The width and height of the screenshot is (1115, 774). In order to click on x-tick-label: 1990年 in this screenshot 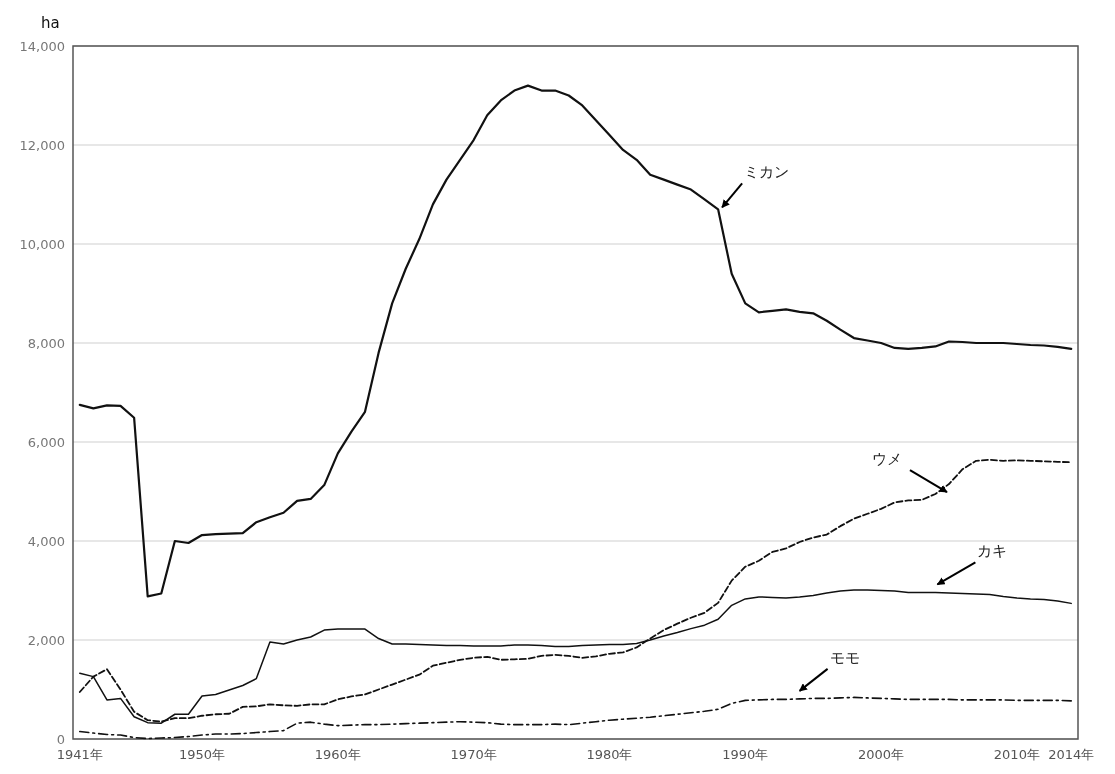, I will do `click(745, 754)`.